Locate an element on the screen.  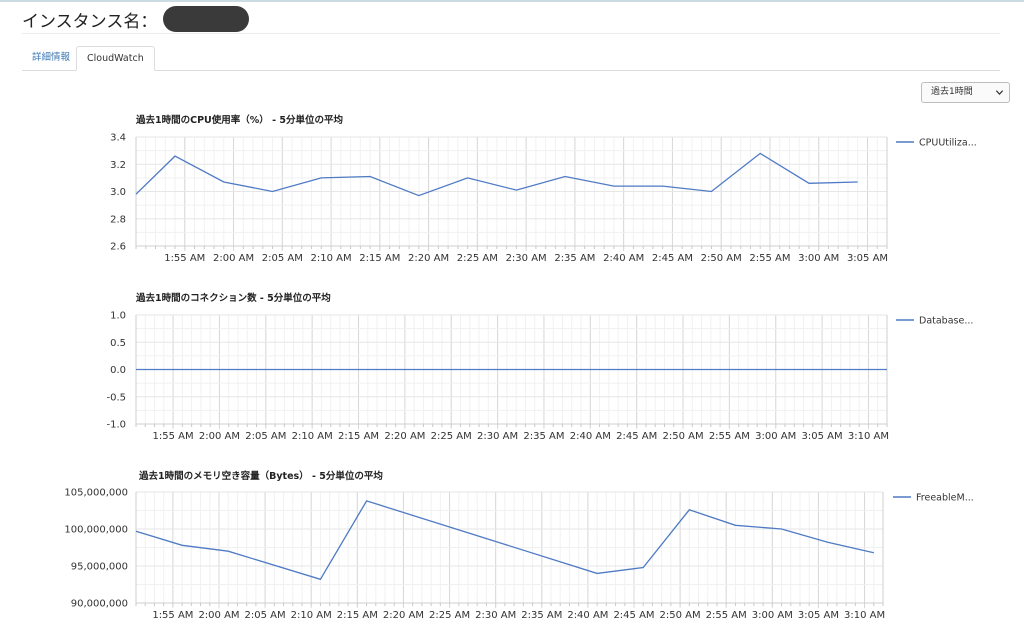
top-border is located at coordinates (512, 1).